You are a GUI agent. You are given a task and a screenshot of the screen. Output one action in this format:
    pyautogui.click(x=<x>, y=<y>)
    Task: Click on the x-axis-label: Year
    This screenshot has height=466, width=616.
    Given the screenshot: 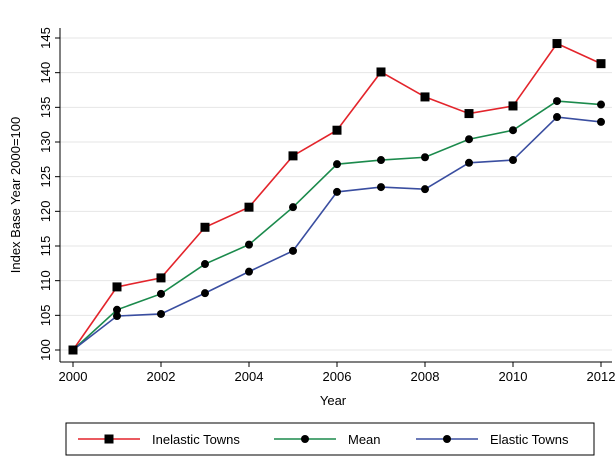 What is the action you would take?
    pyautogui.click(x=333, y=400)
    